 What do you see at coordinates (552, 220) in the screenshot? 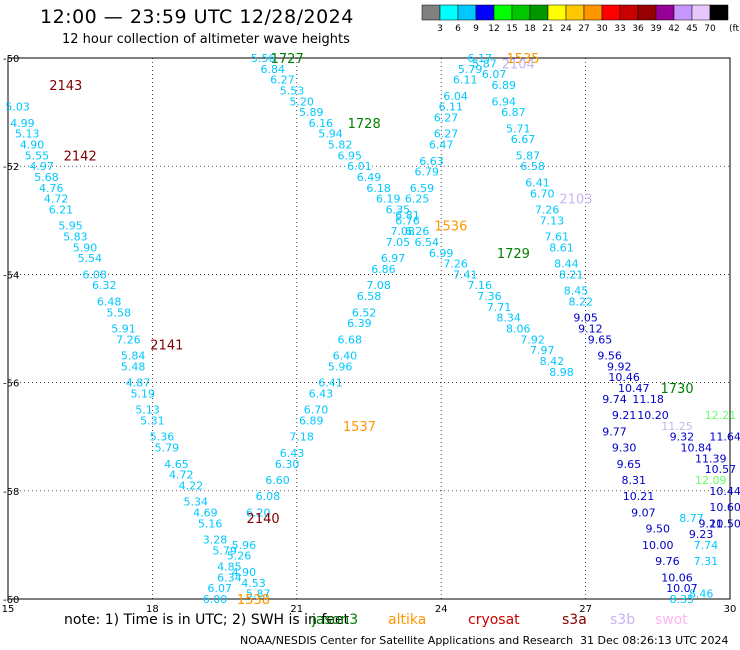
I see `swh-value: 7.13` at bounding box center [552, 220].